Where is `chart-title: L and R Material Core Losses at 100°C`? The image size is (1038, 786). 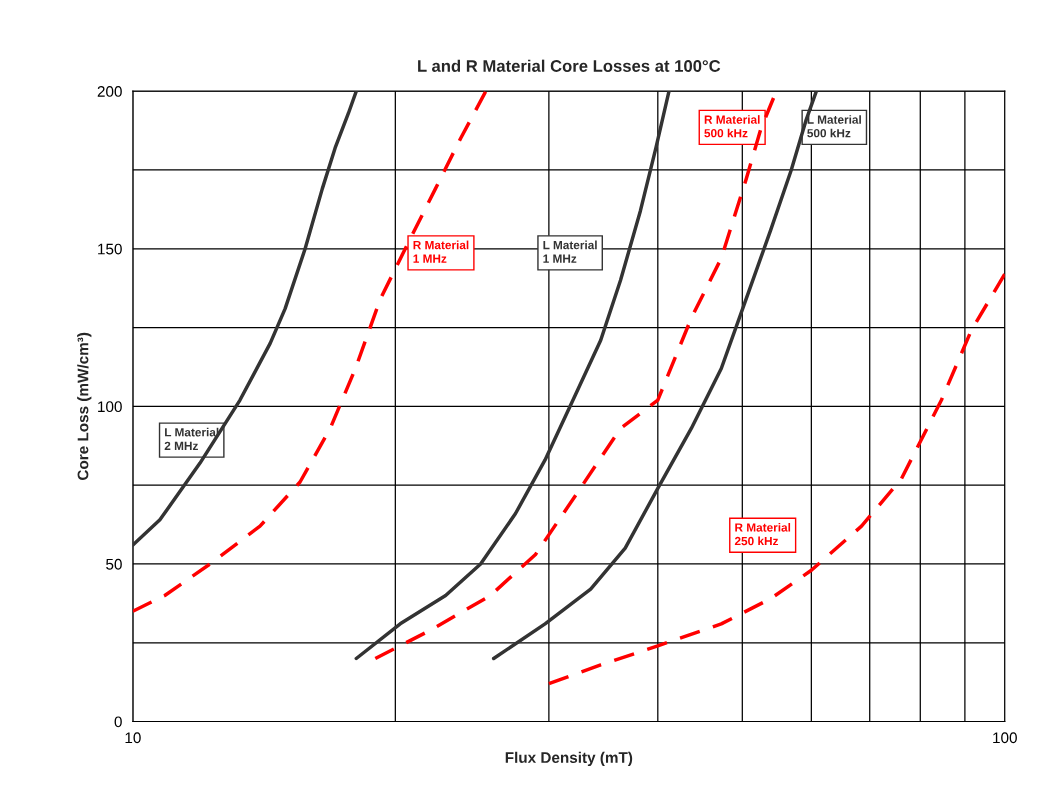
chart-title: L and R Material Core Losses at 100°C is located at coordinates (569, 65).